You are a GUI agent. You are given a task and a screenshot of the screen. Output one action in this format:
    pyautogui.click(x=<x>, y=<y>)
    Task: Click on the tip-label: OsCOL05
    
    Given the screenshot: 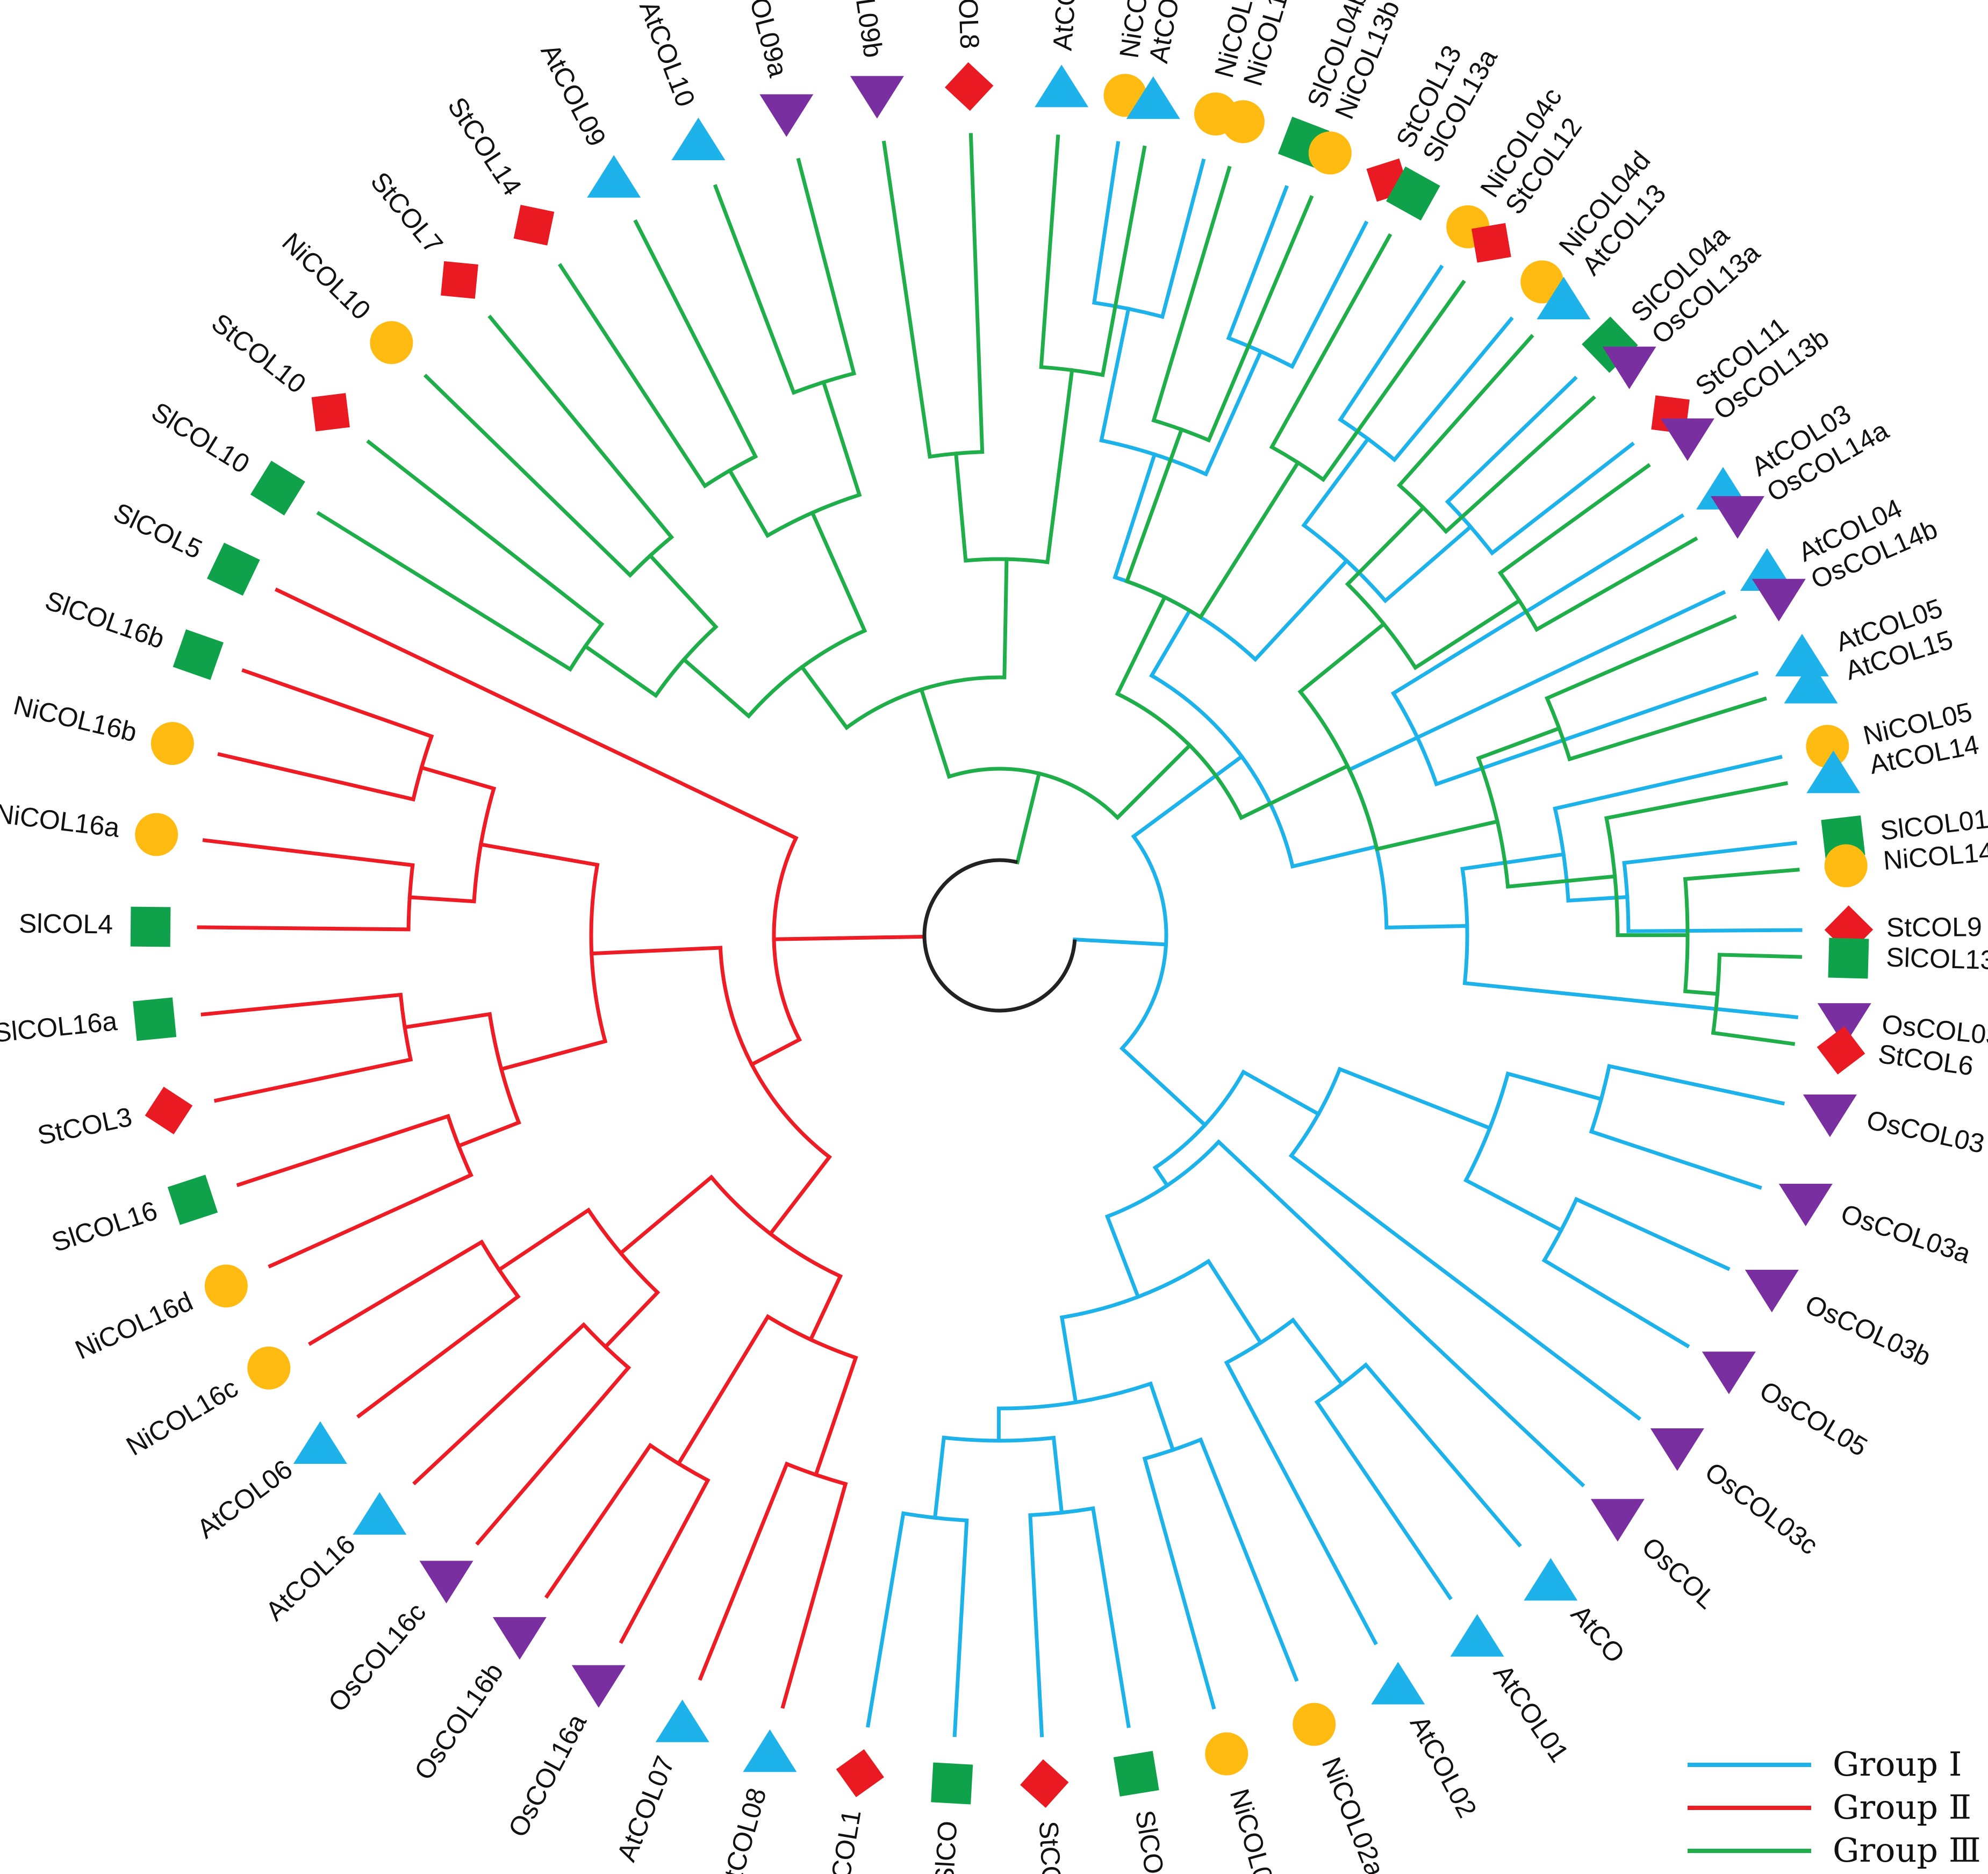 What is the action you would take?
    pyautogui.click(x=1814, y=1418)
    